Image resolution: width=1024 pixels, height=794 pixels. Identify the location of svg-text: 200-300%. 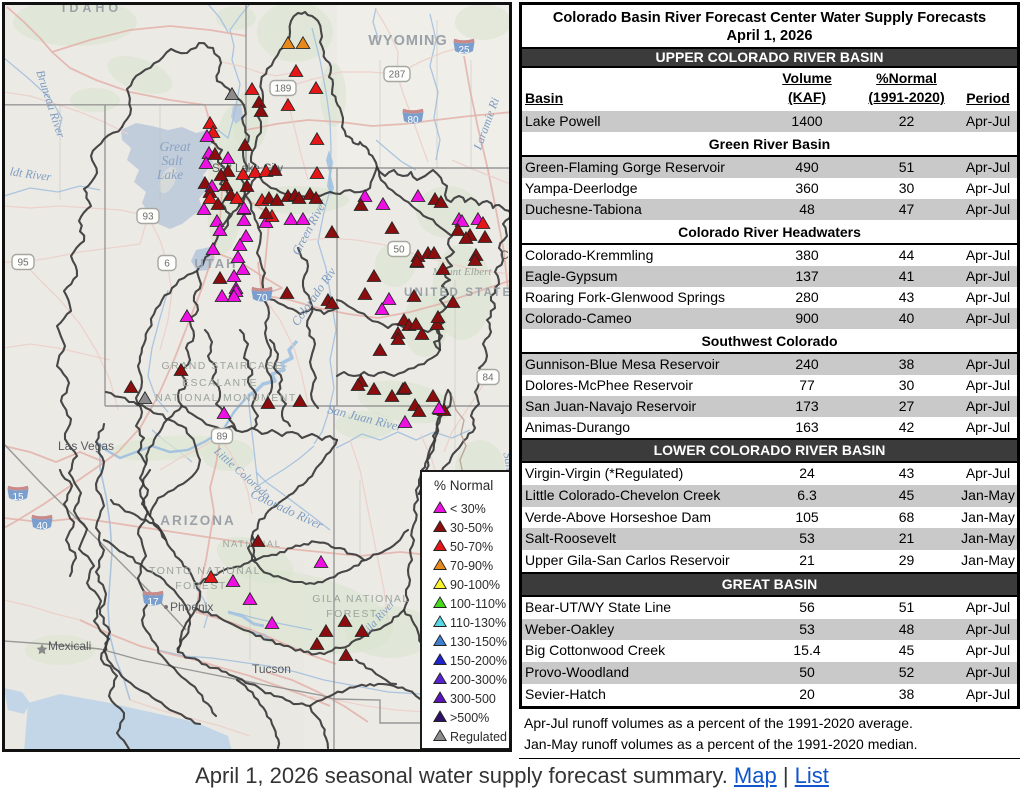
(478, 680).